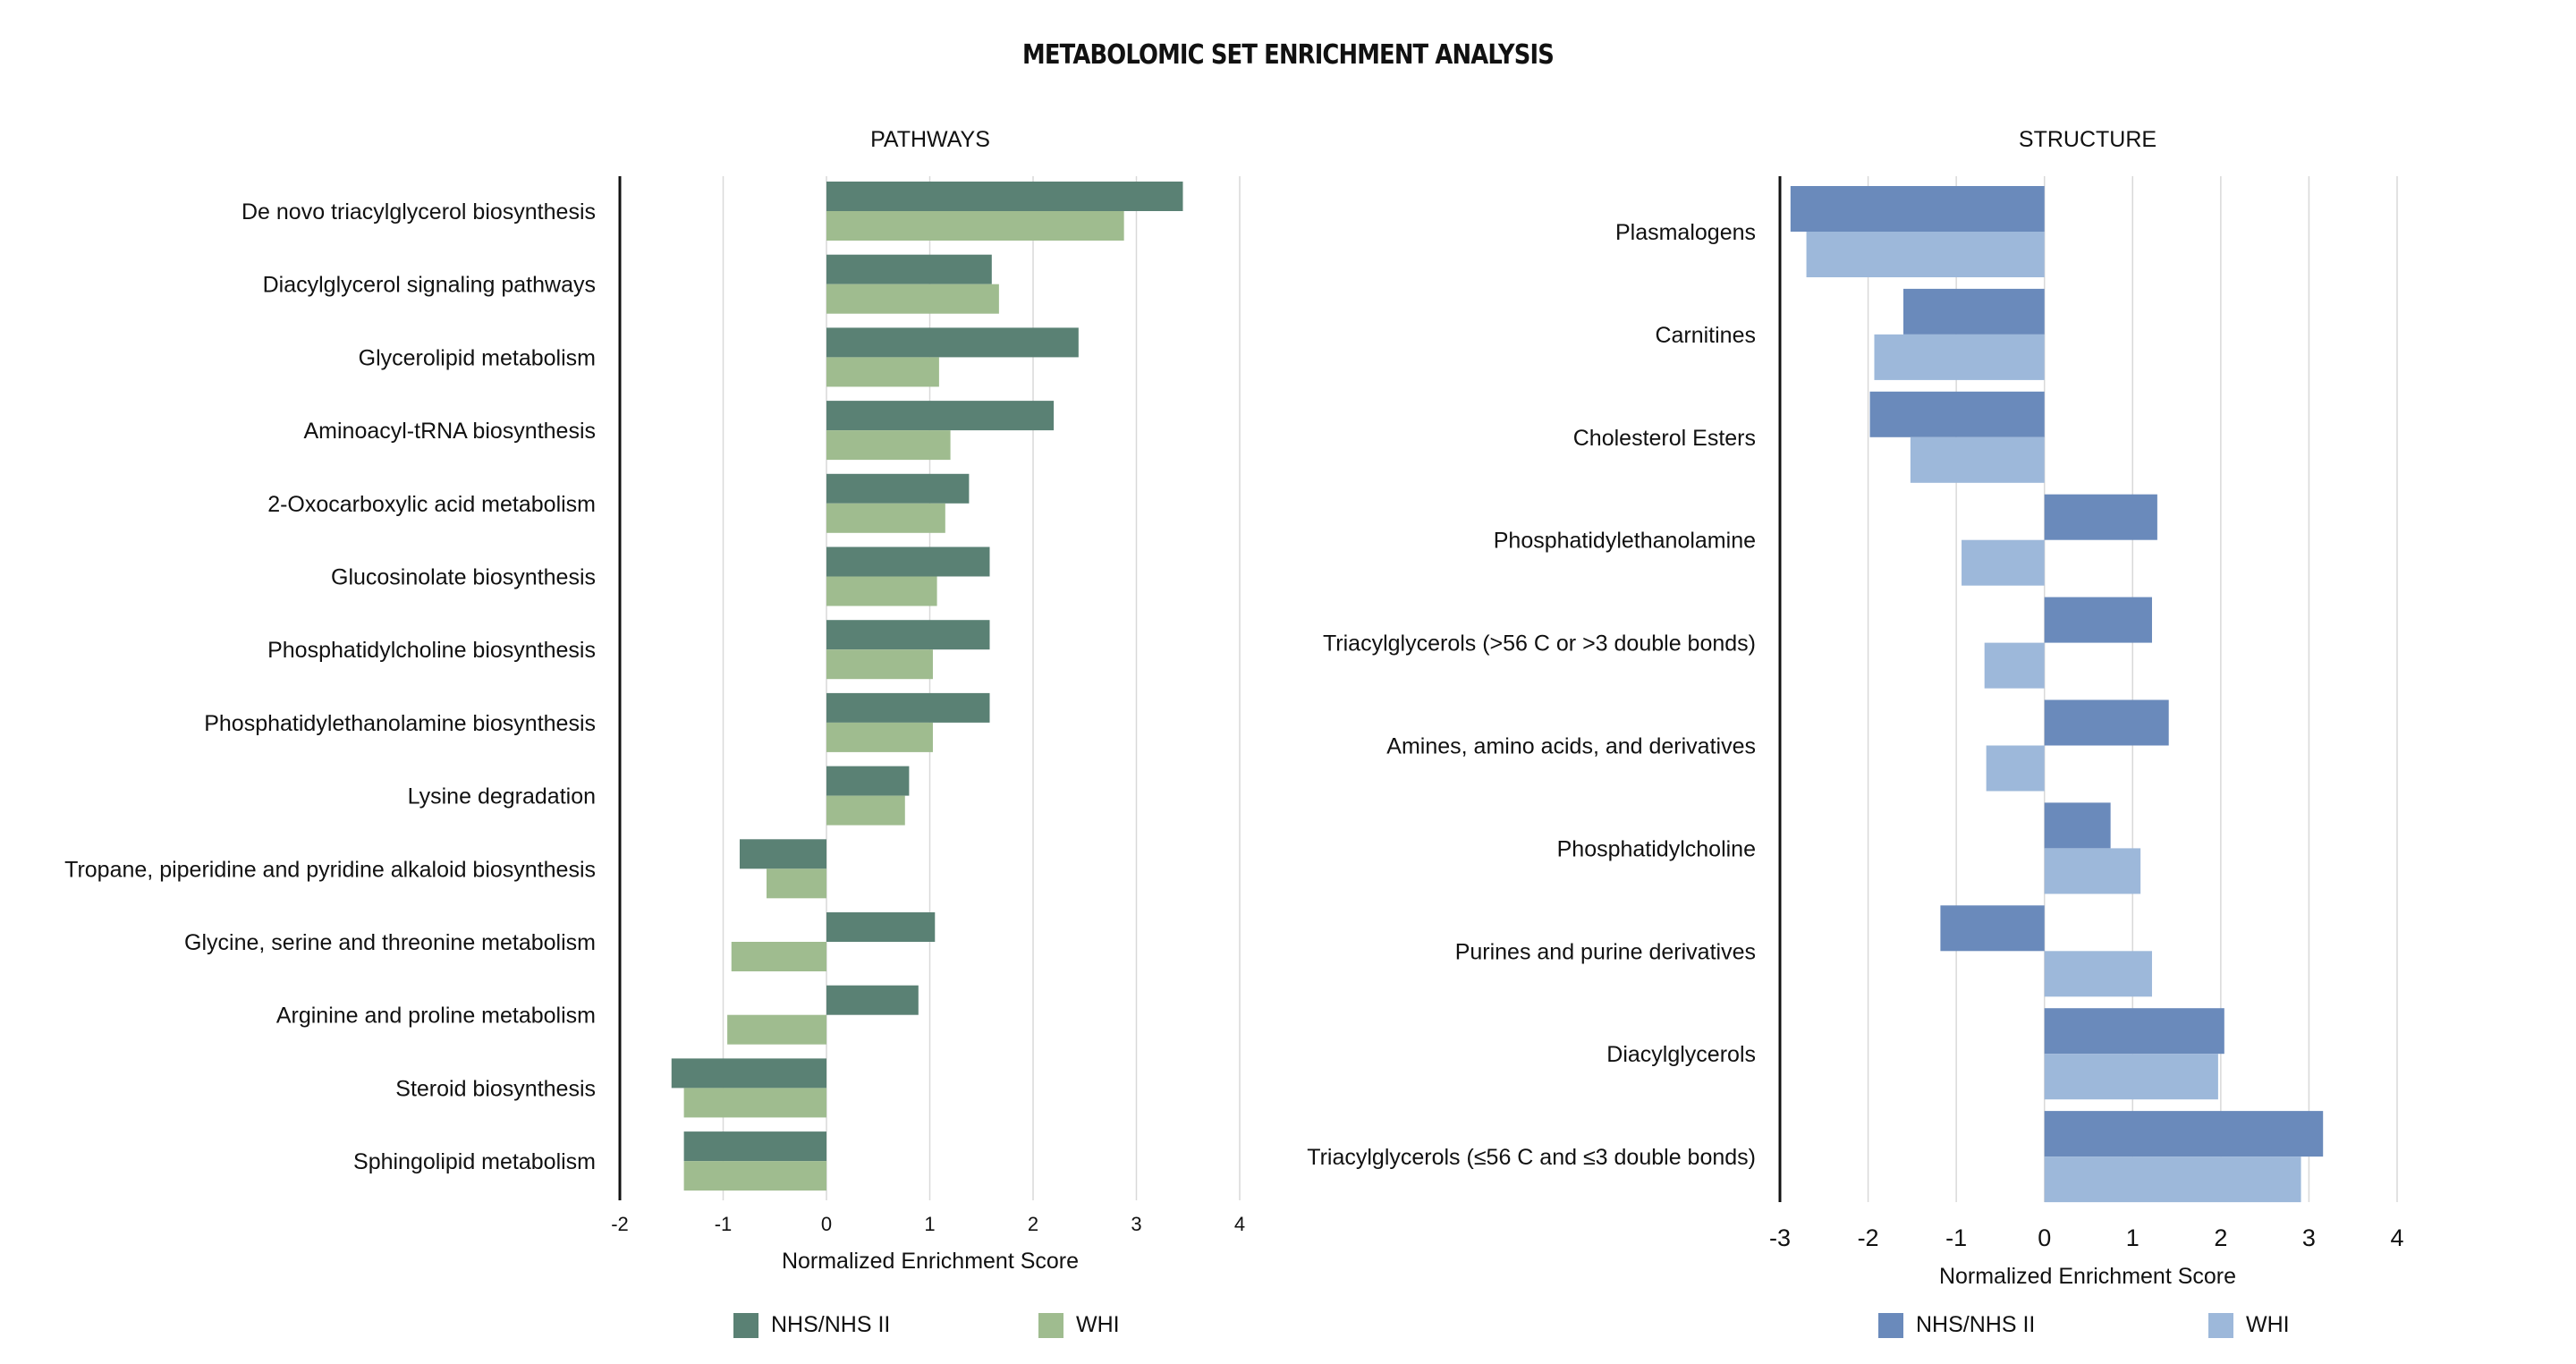  I want to click on category-label: Plasmalogens, so click(1685, 232).